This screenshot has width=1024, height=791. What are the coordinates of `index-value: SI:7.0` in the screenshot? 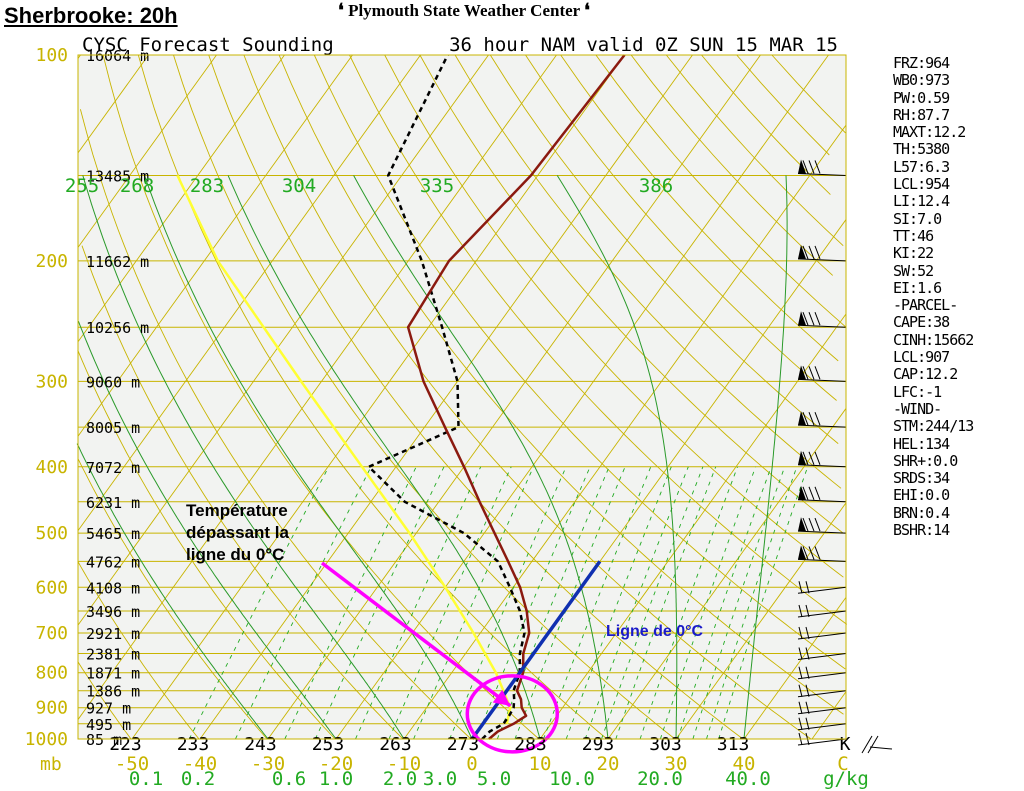 It's located at (917, 218).